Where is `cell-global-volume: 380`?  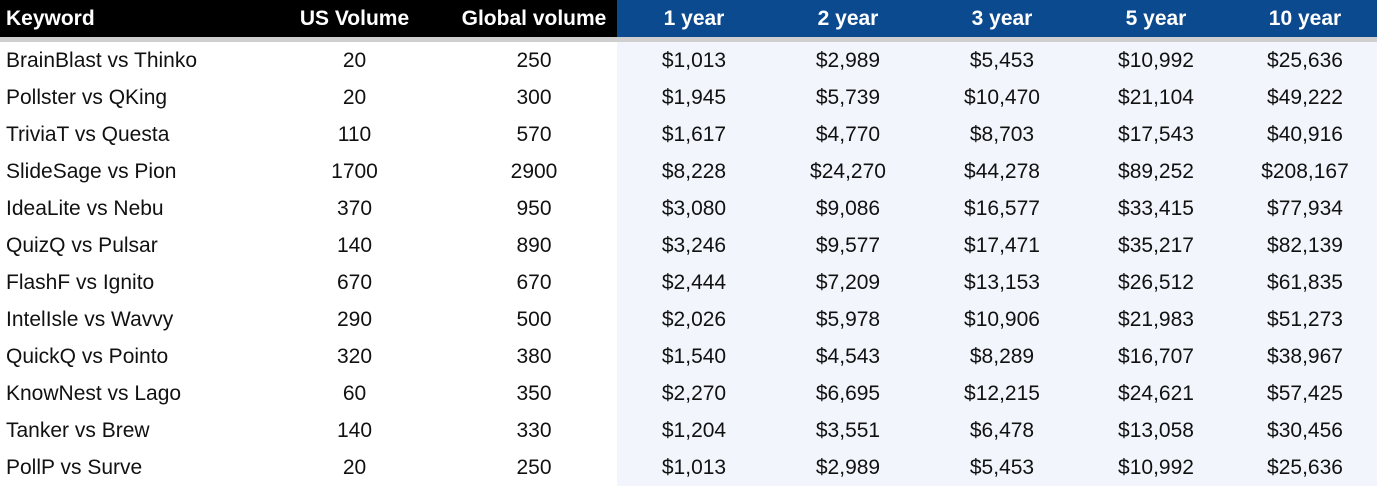
cell-global-volume: 380 is located at coordinates (534, 356).